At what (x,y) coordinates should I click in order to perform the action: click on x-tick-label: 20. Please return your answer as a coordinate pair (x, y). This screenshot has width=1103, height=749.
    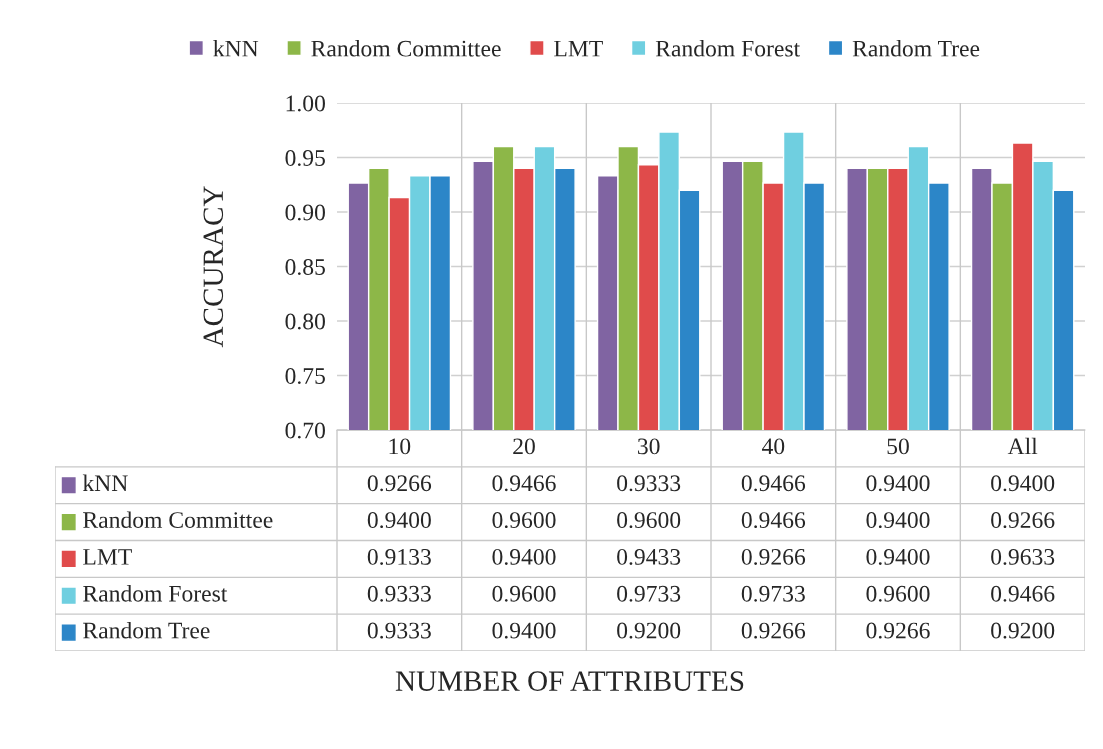
    Looking at the image, I should click on (524, 446).